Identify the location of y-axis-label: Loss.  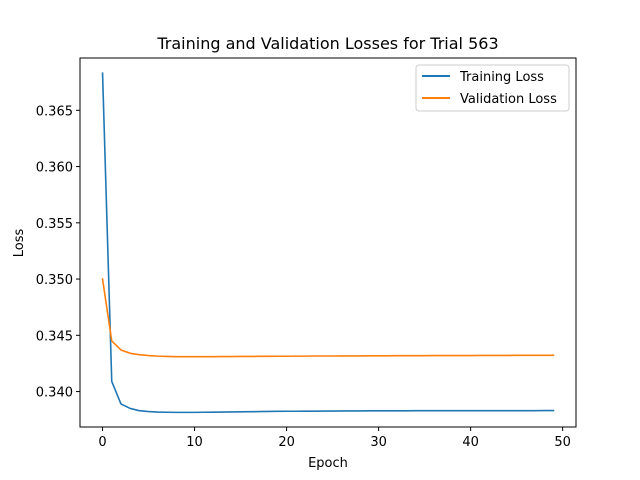
(19, 243).